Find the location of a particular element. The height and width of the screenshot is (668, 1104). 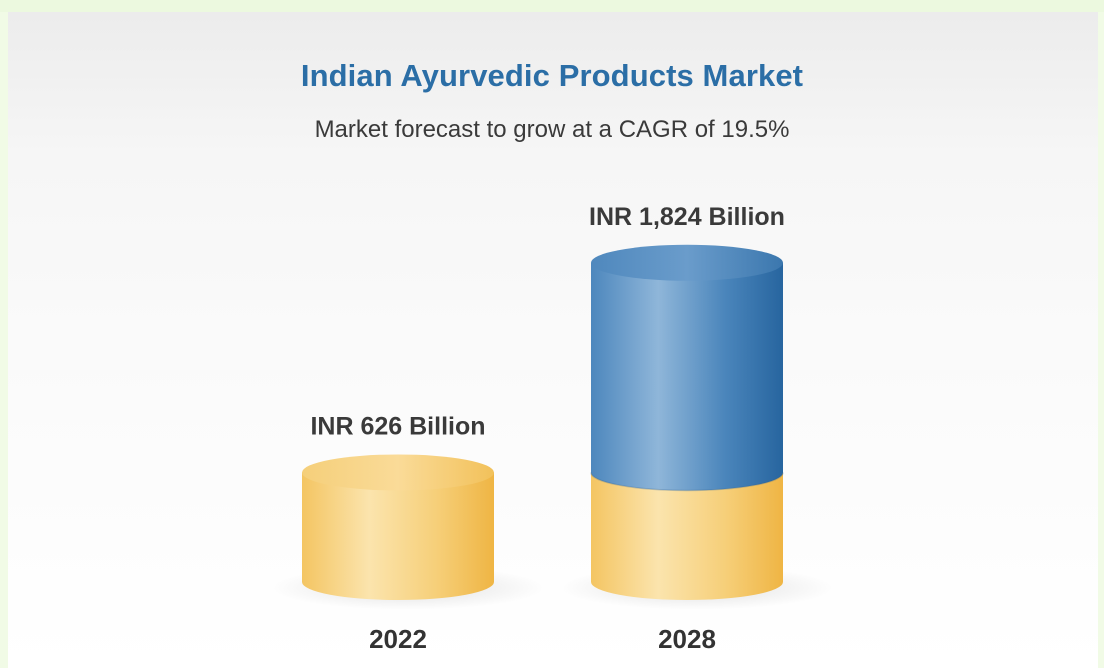

x-tick-label: 2022 is located at coordinates (398, 639).